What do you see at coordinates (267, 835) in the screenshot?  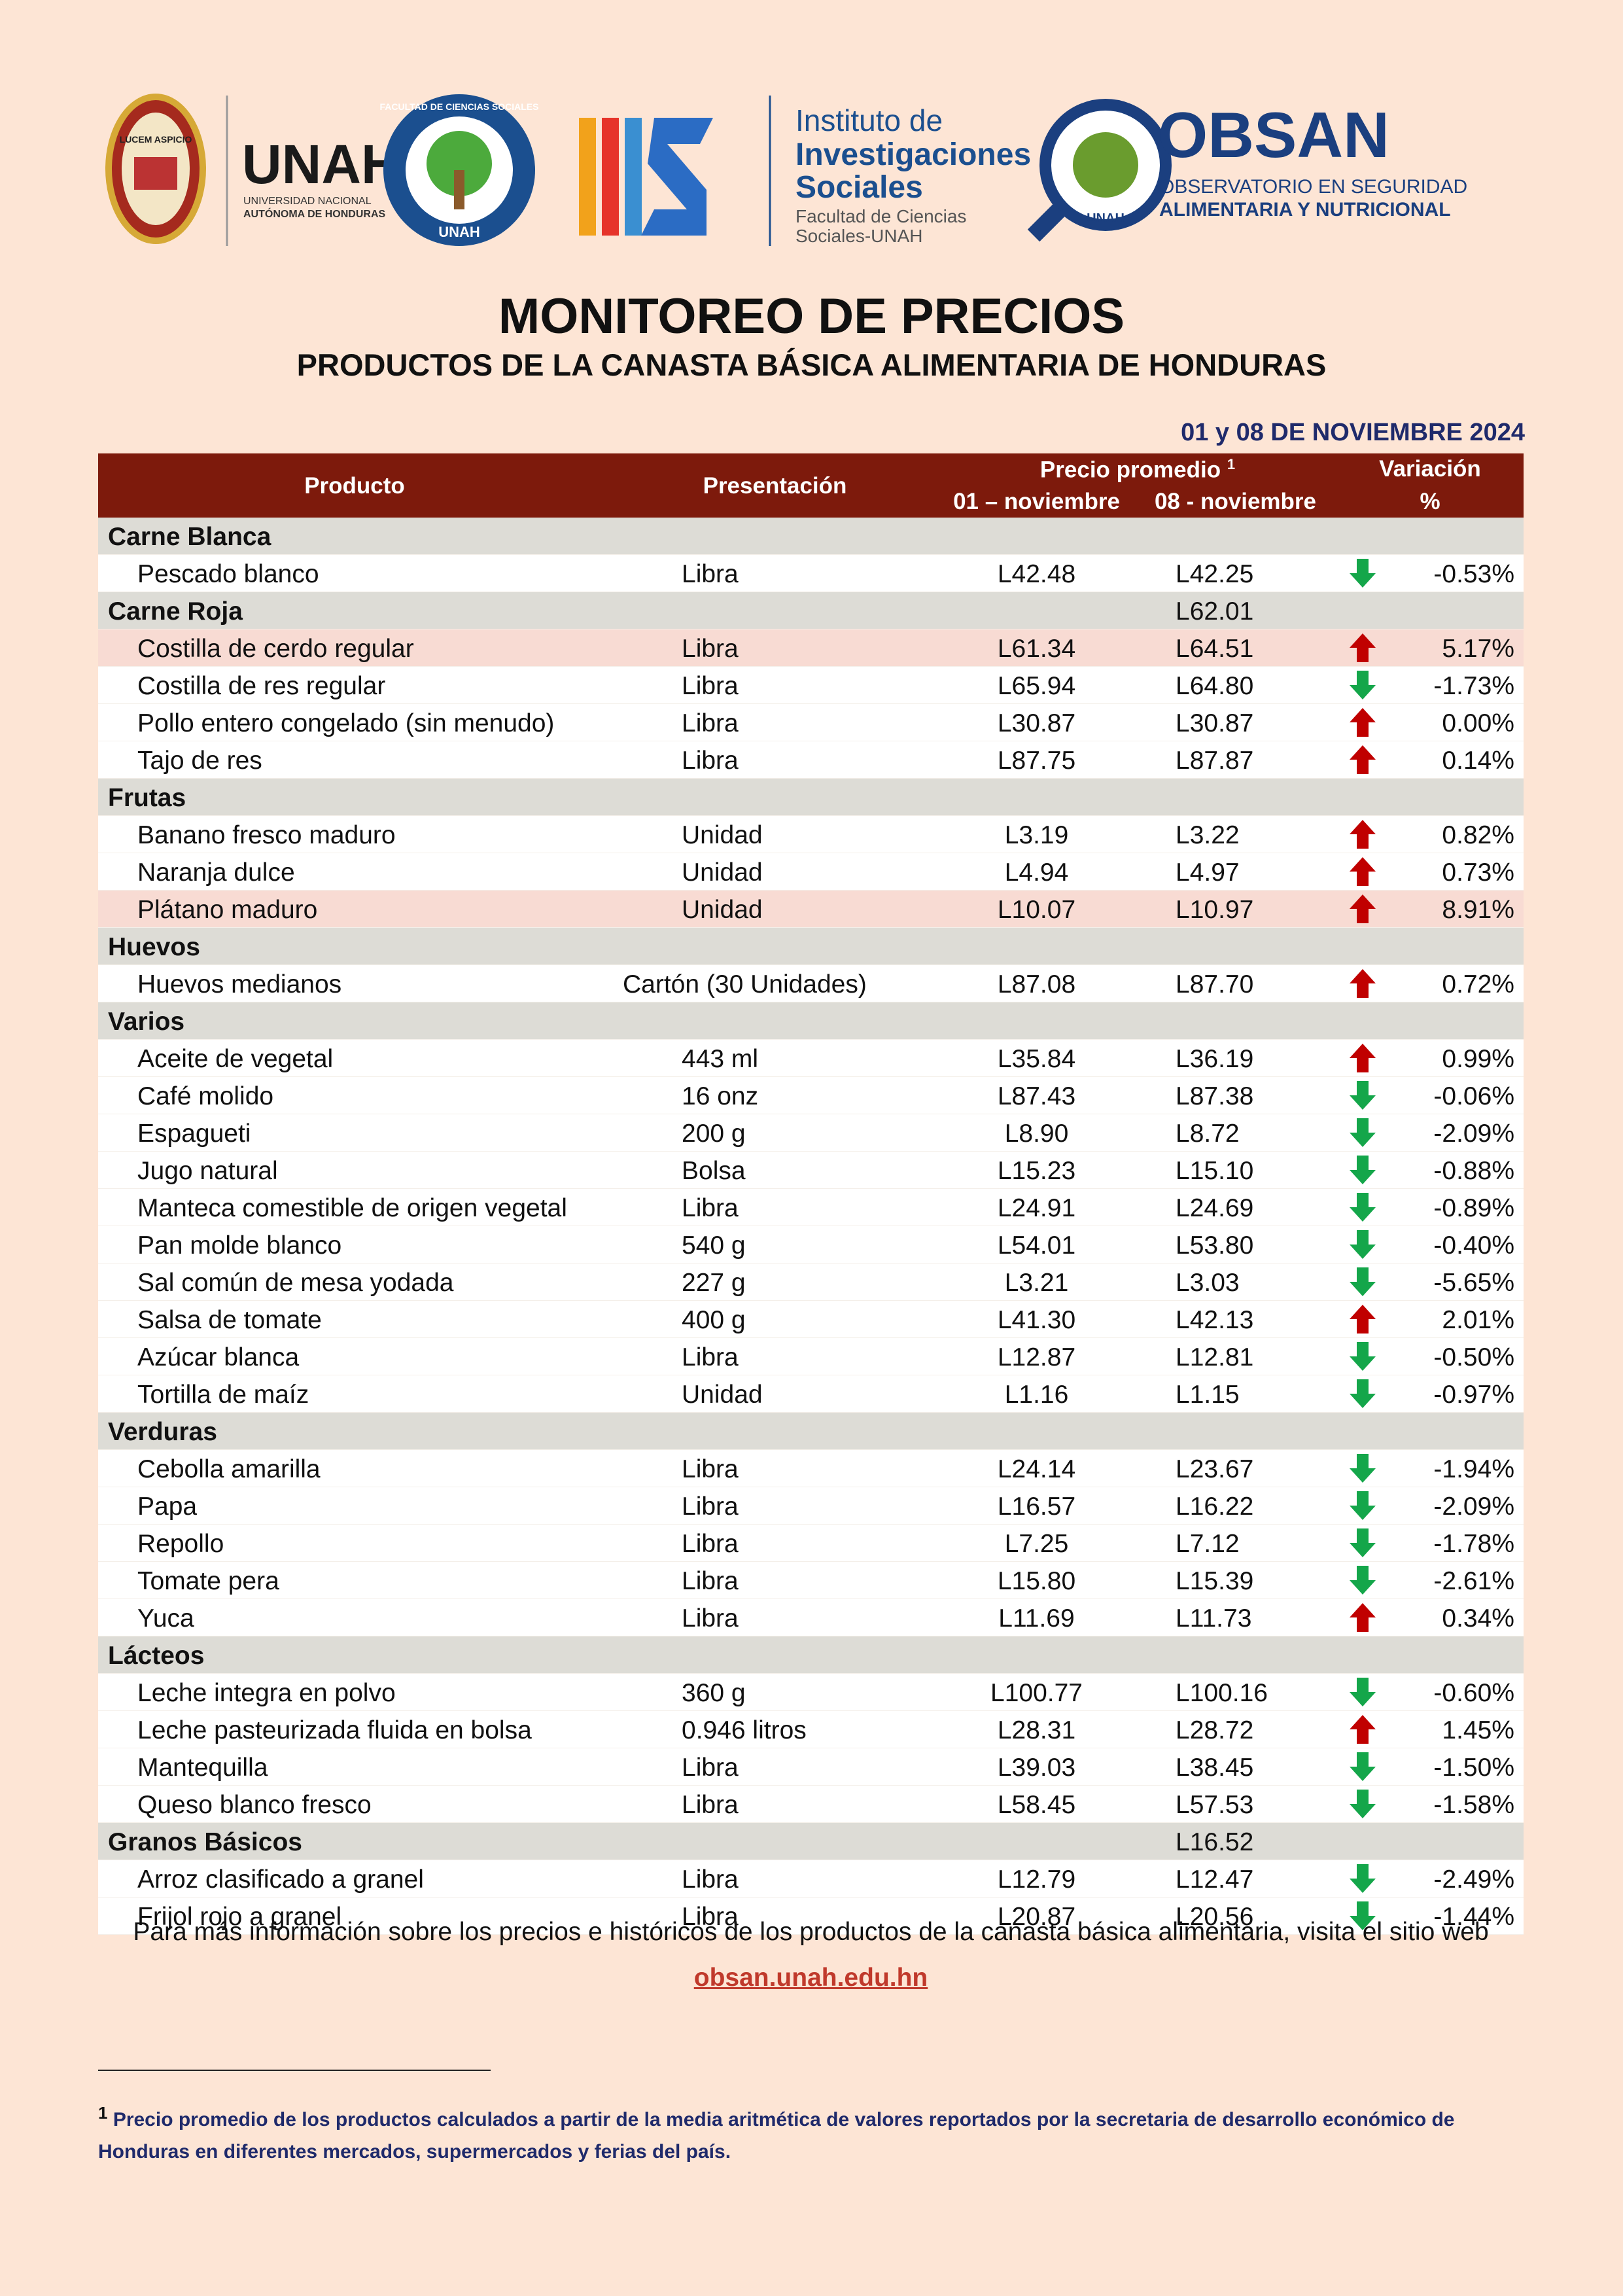 I see `product: Banano fresco maduro` at bounding box center [267, 835].